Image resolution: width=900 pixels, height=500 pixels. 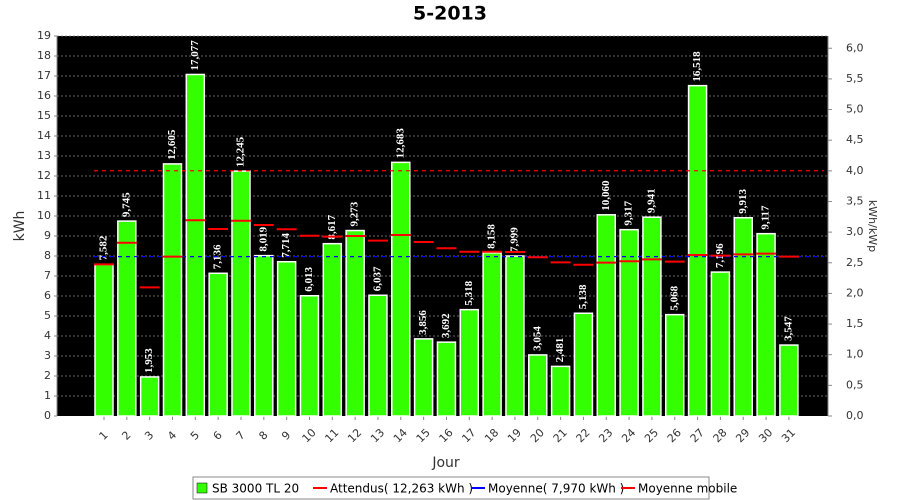 I want to click on legend-label: Attendus( 12,263 kWh ), so click(x=401, y=489).